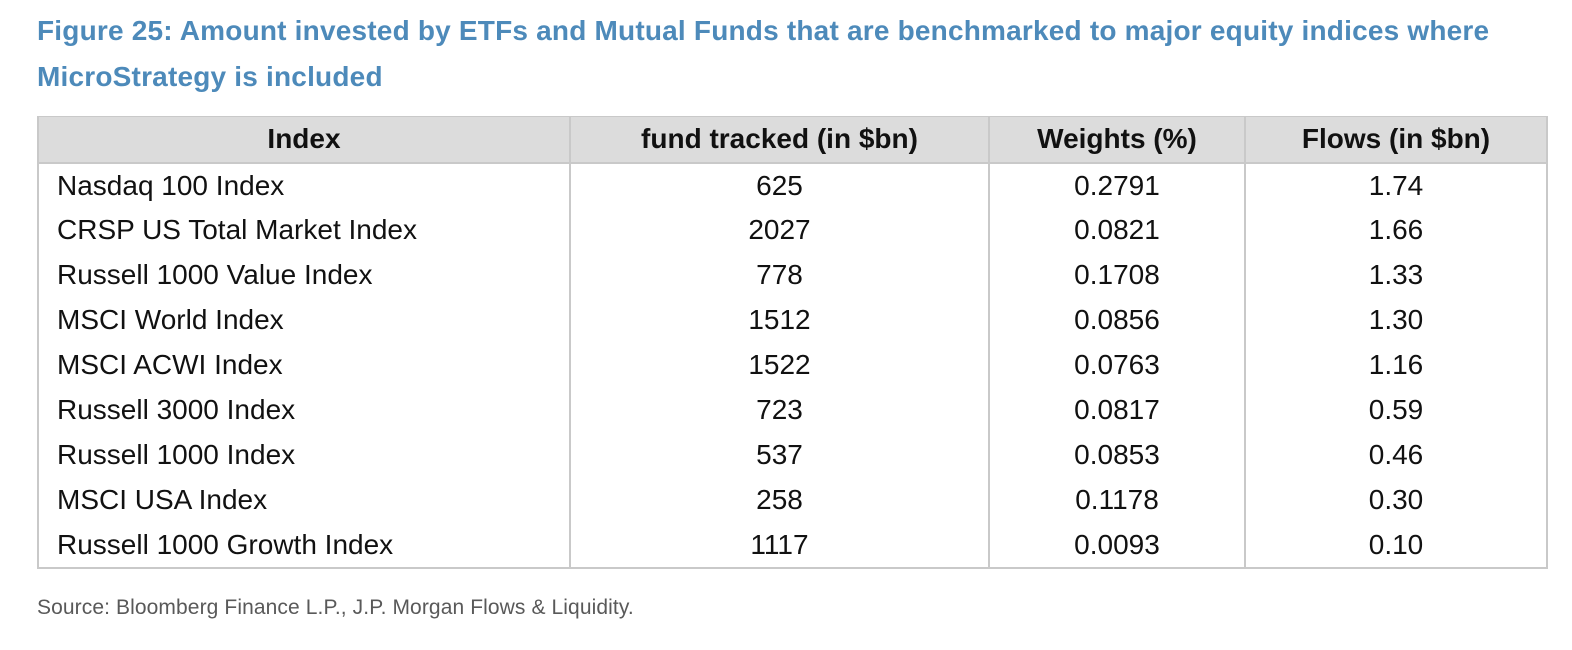  I want to click on table-row: Nasdaq 100 Index 625 0.2791 1.74, so click(792, 185).